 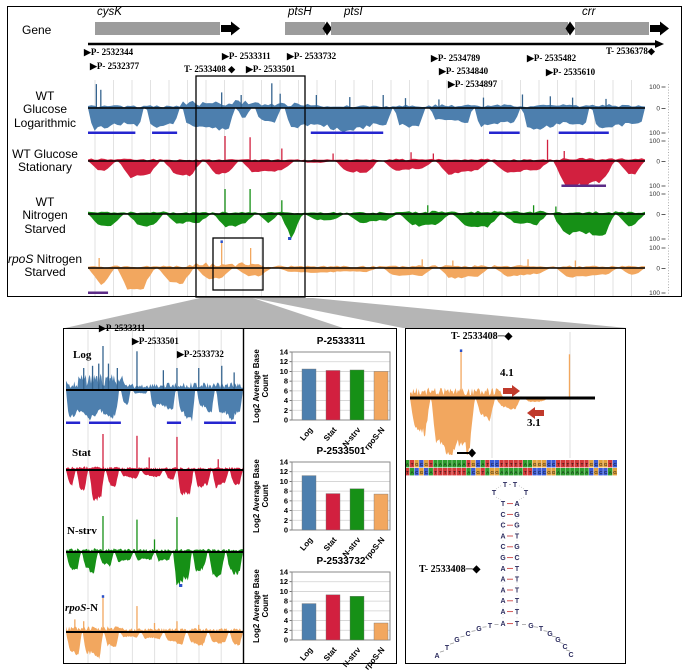 I want to click on site-label: ▶P- 2532344, so click(x=109, y=52).